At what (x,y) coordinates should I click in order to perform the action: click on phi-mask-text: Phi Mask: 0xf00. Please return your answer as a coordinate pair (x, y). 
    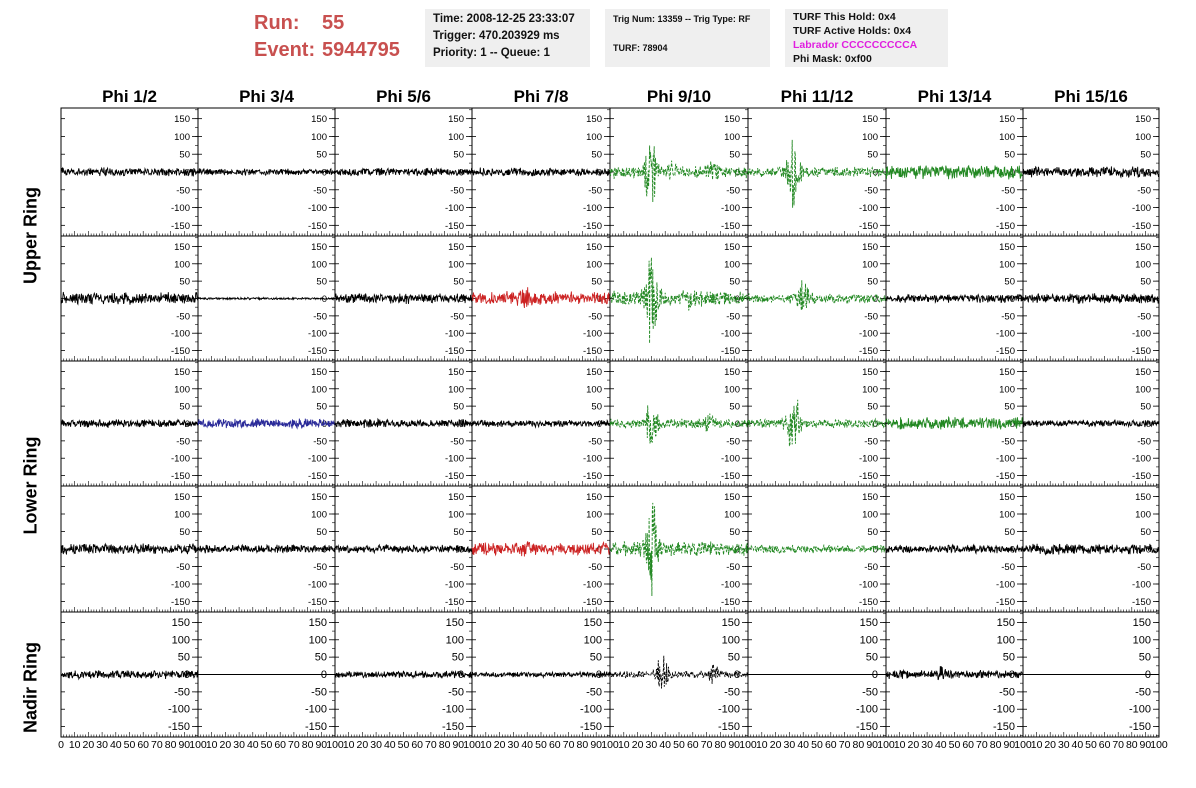
    Looking at the image, I should click on (832, 59).